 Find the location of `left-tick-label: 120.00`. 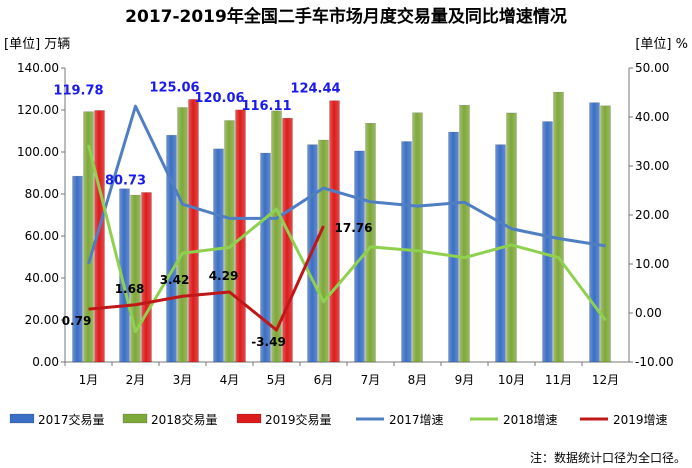

left-tick-label: 120.00 is located at coordinates (38, 110).